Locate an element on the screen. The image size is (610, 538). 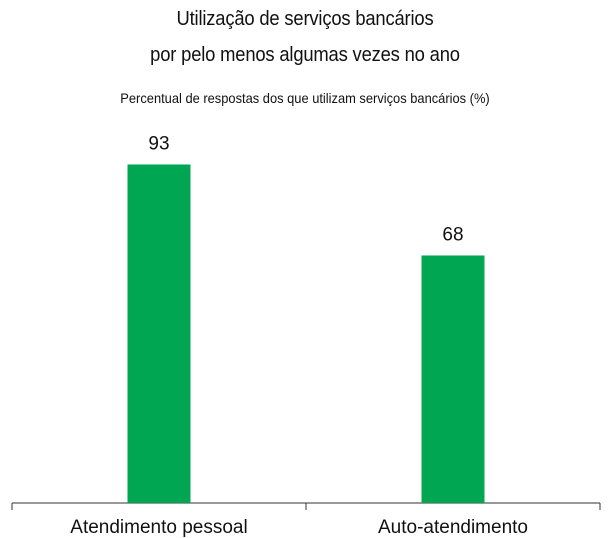
x-tick-label: Auto-atendimento is located at coordinates (453, 527).